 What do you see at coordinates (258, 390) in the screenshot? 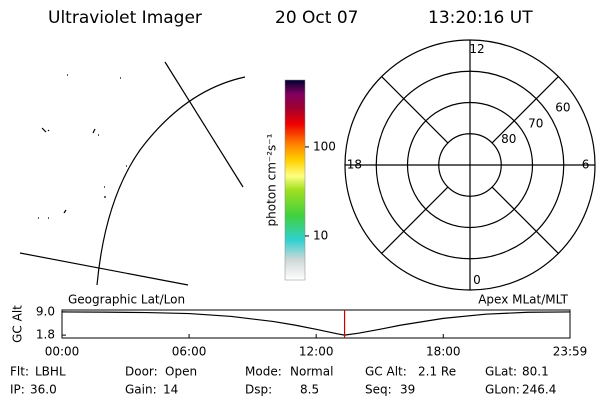
I see `field-label: Dsp:` at bounding box center [258, 390].